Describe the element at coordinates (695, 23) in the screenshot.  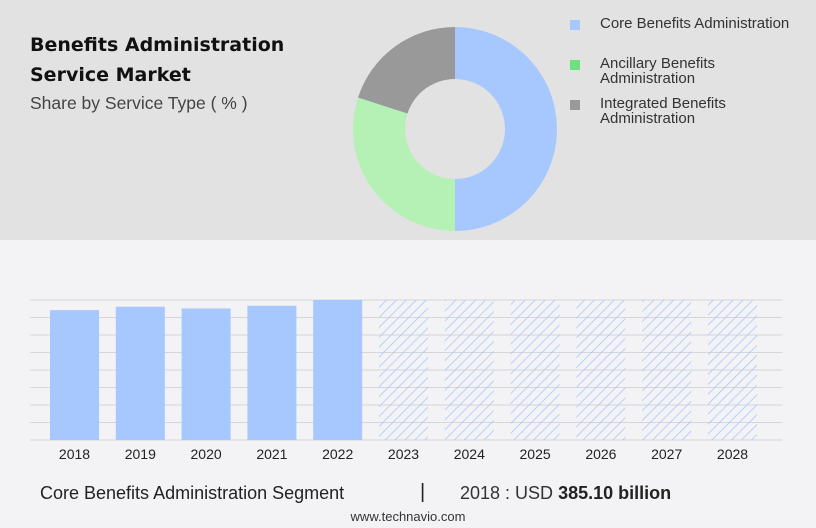
I see `legend-label-core: Core Benefits Administration` at that location.